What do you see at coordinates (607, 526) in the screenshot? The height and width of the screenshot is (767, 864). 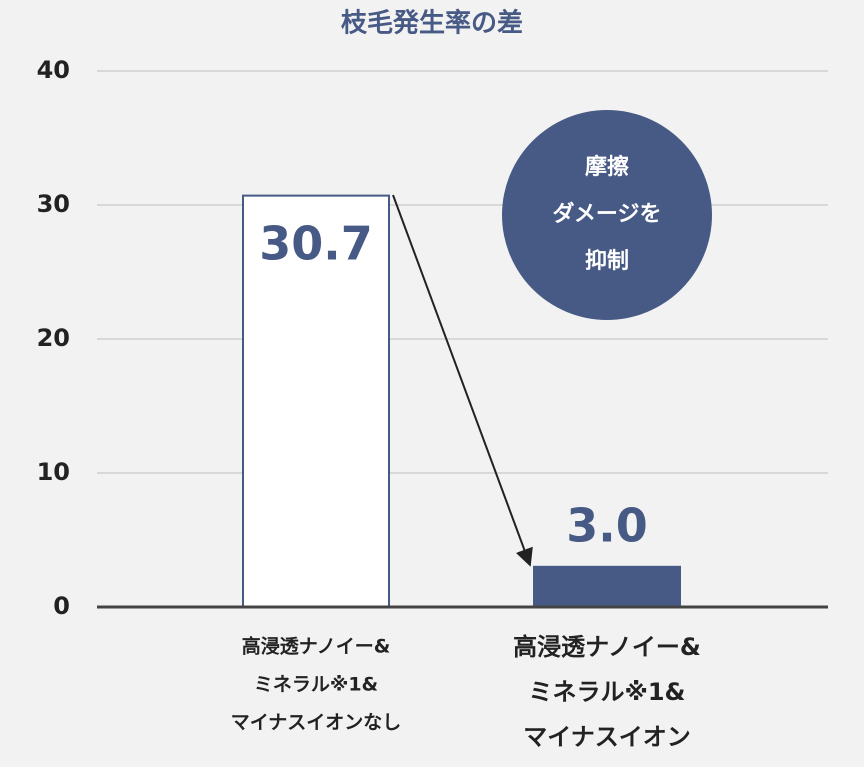 I see `value-label: 3.0` at bounding box center [607, 526].